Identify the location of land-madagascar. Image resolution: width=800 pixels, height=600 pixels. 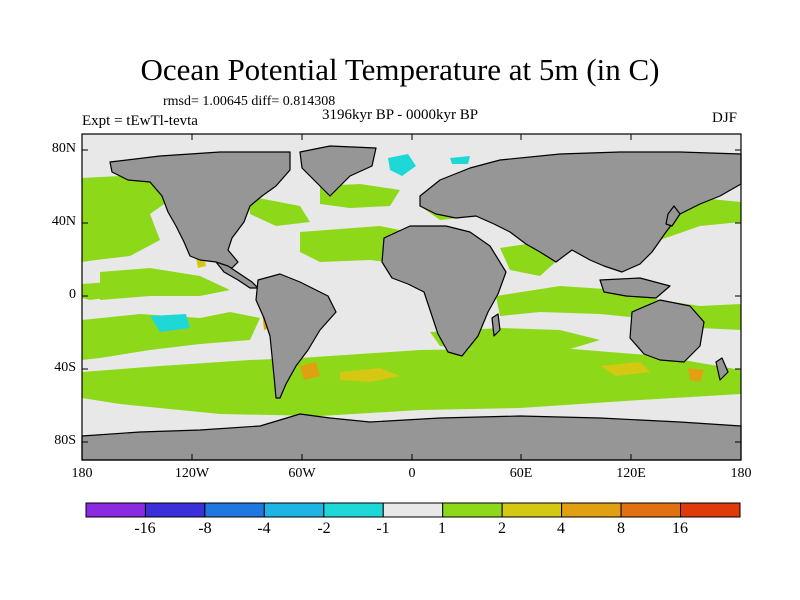
(496, 325).